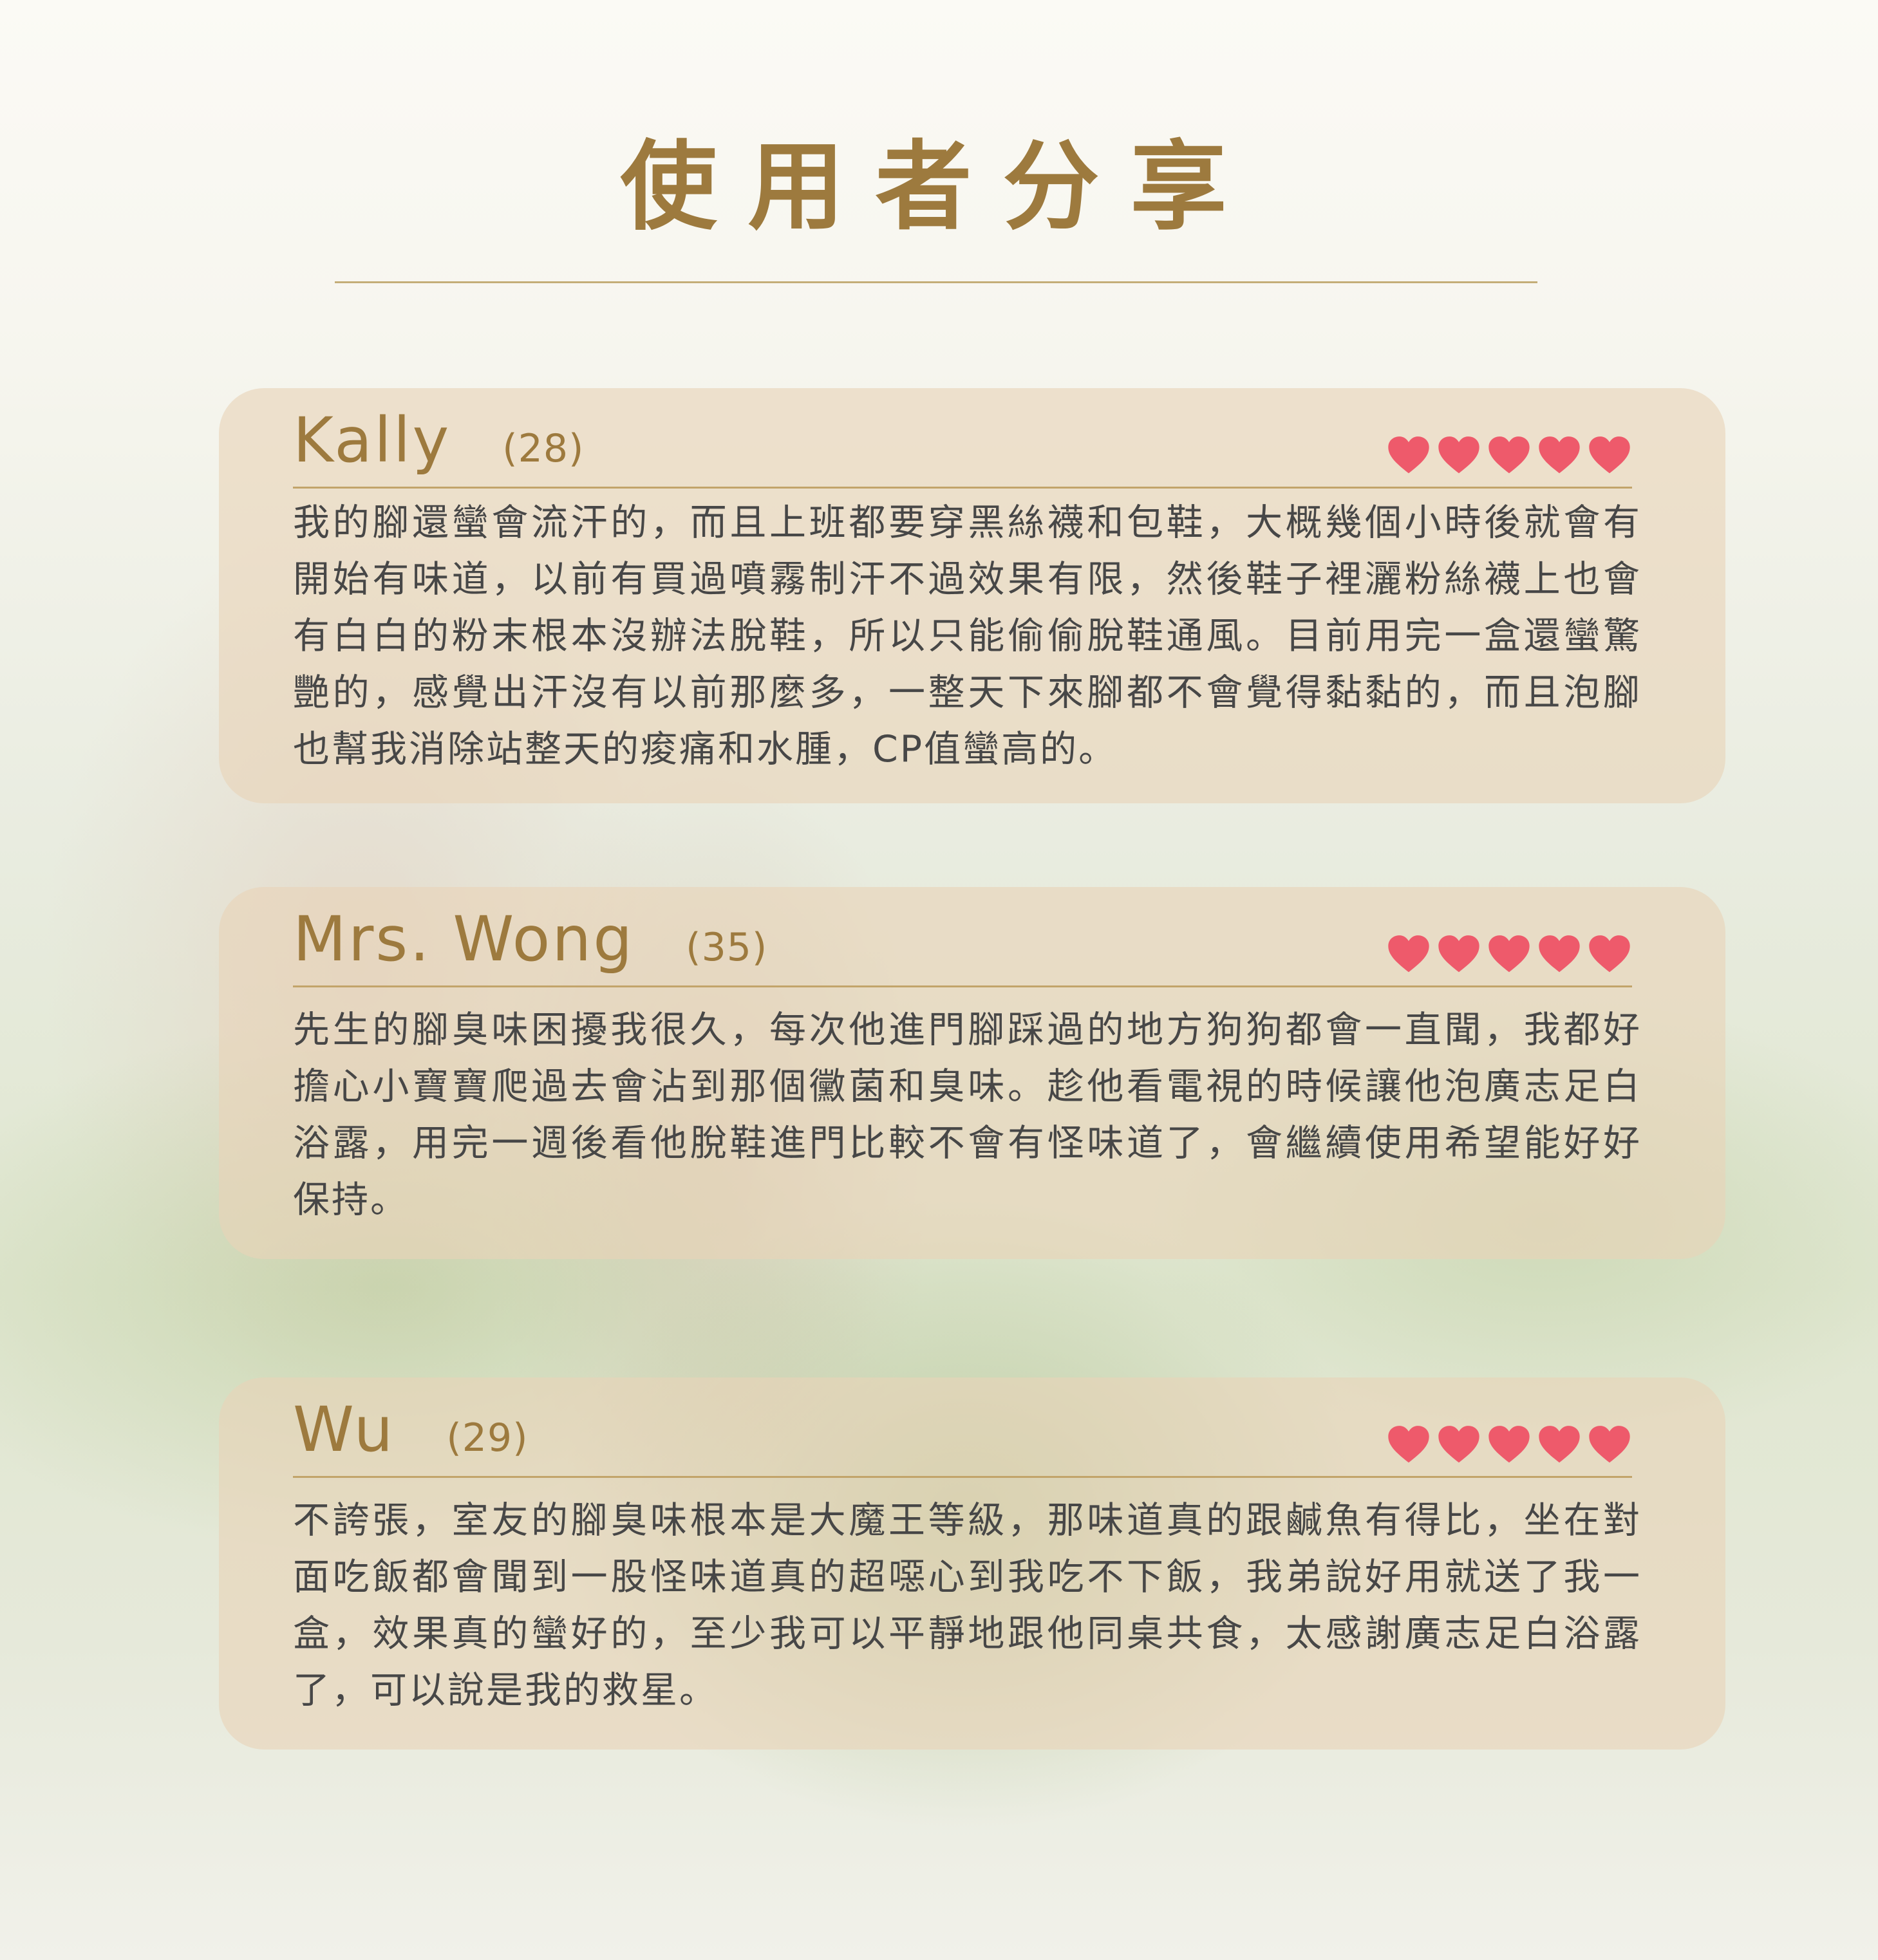  Describe the element at coordinates (543, 449) in the screenshot. I see `reviewer-age: (28)` at that location.